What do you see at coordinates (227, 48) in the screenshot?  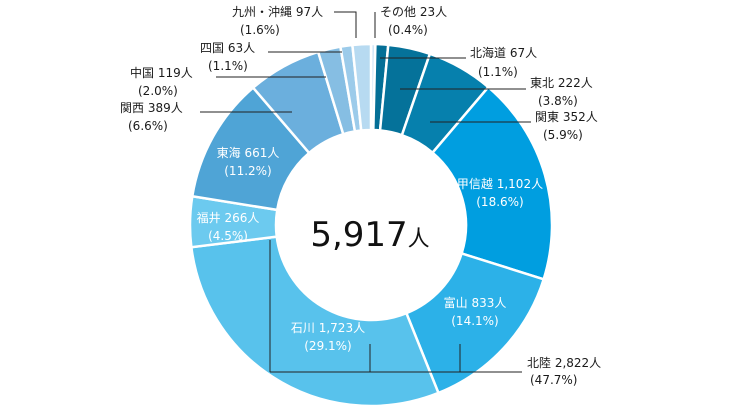 I see `slice-label-11: 四国 63人` at bounding box center [227, 48].